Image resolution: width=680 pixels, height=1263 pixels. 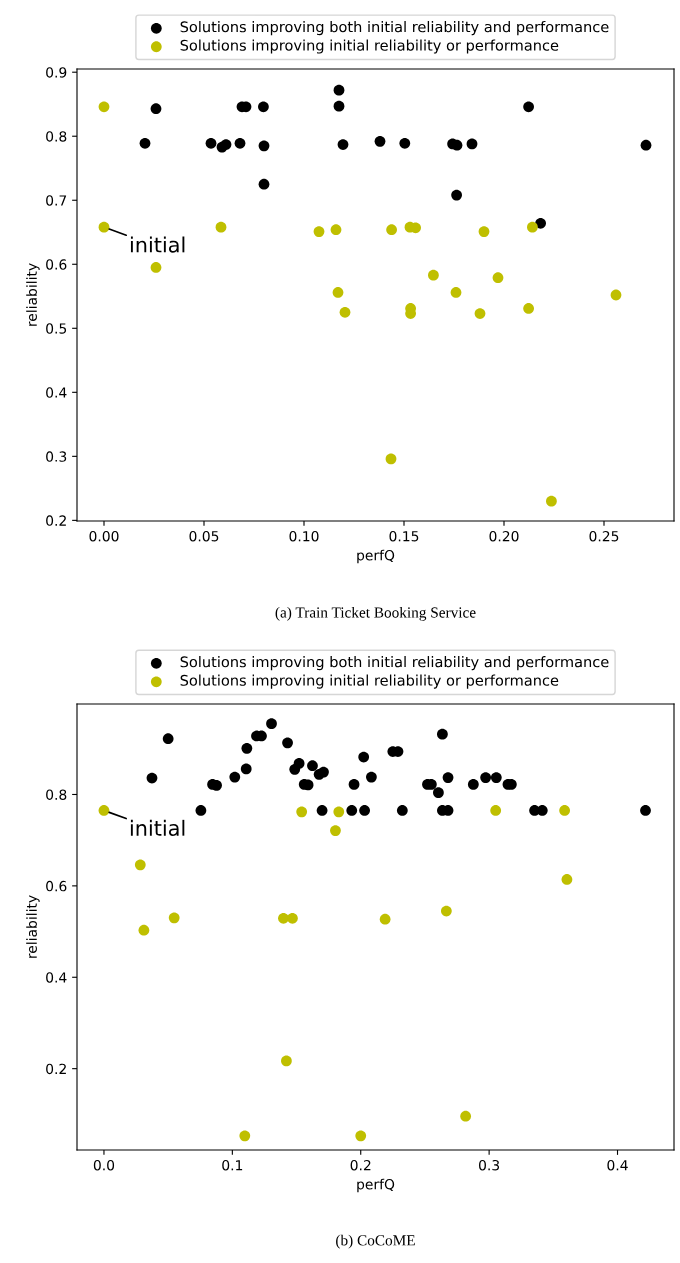 What do you see at coordinates (104, 536) in the screenshot?
I see `x-tick-label: 0.00` at bounding box center [104, 536].